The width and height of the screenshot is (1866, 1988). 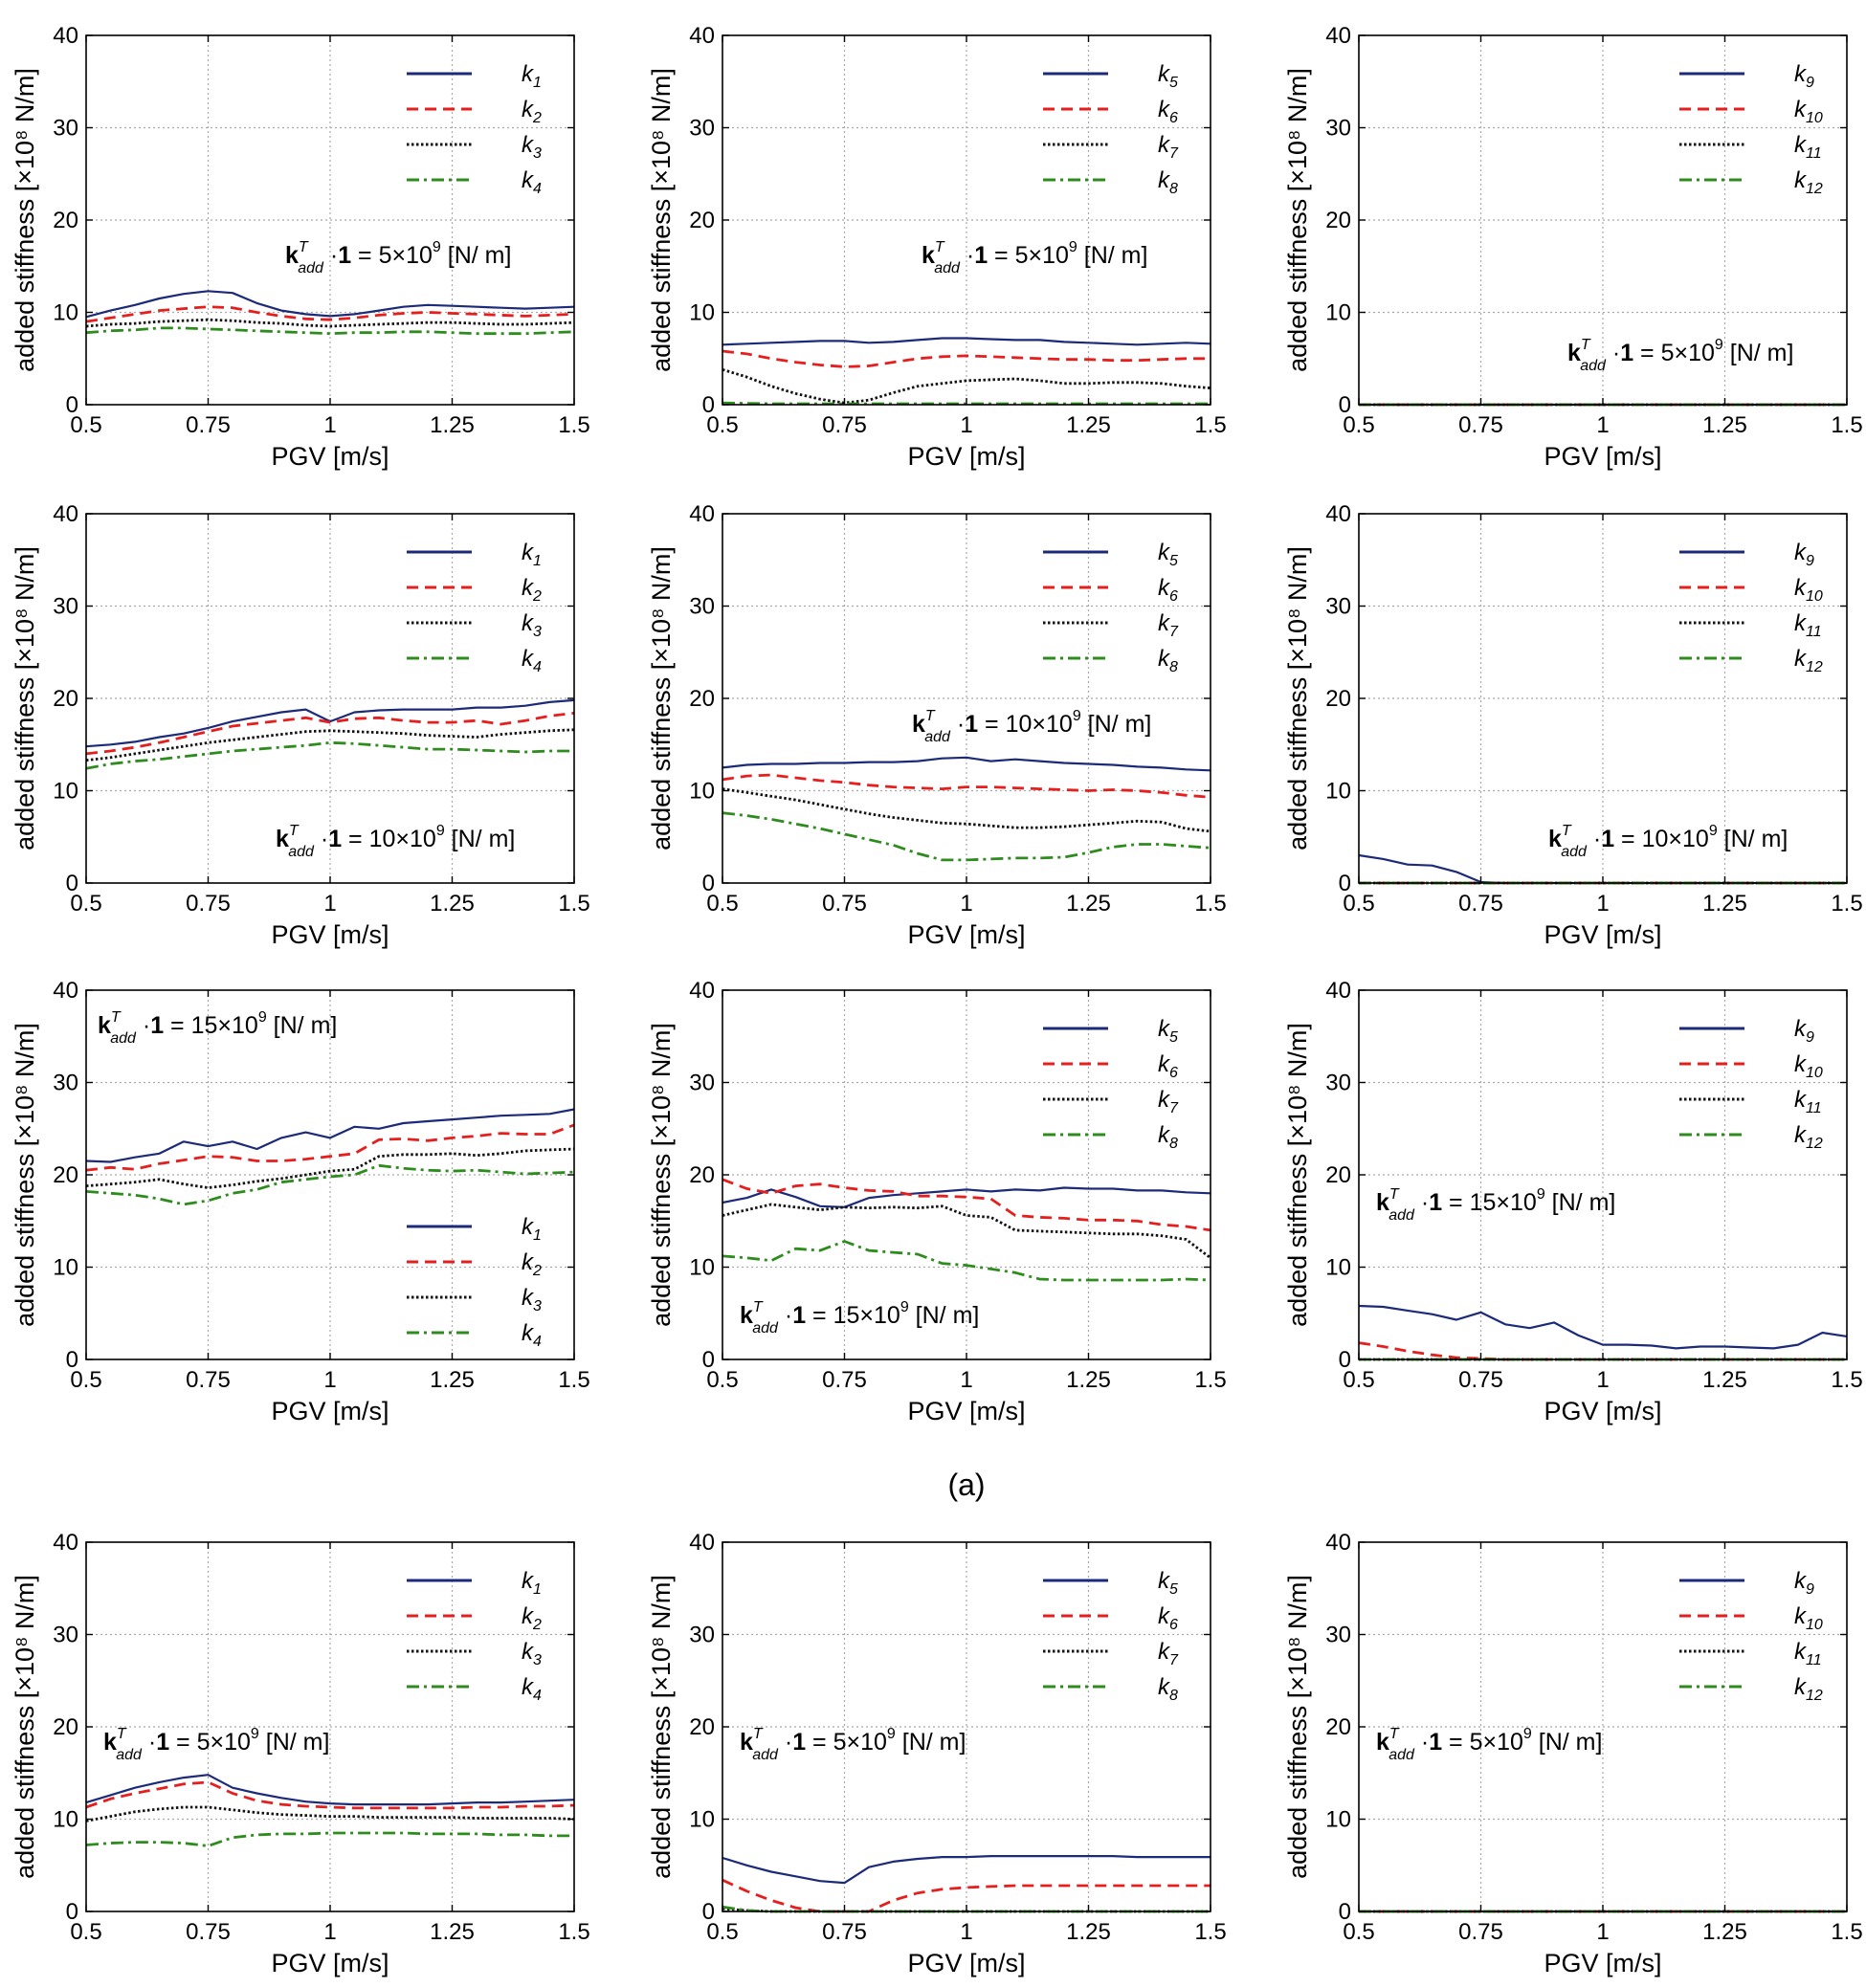 What do you see at coordinates (1168, 625) in the screenshot?
I see `legend-label-k7: k7` at bounding box center [1168, 625].